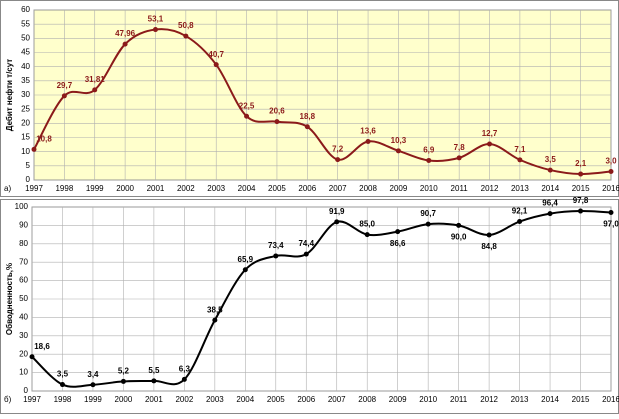 The image size is (619, 419). I want to click on value-label: 3,5, so click(63, 374).